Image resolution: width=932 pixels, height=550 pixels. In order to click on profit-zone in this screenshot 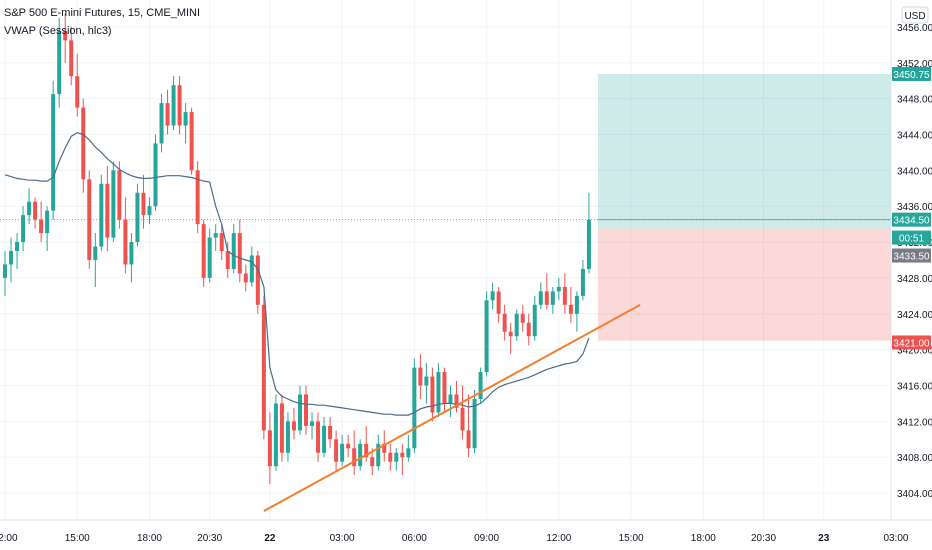, I will do `click(756, 151)`.